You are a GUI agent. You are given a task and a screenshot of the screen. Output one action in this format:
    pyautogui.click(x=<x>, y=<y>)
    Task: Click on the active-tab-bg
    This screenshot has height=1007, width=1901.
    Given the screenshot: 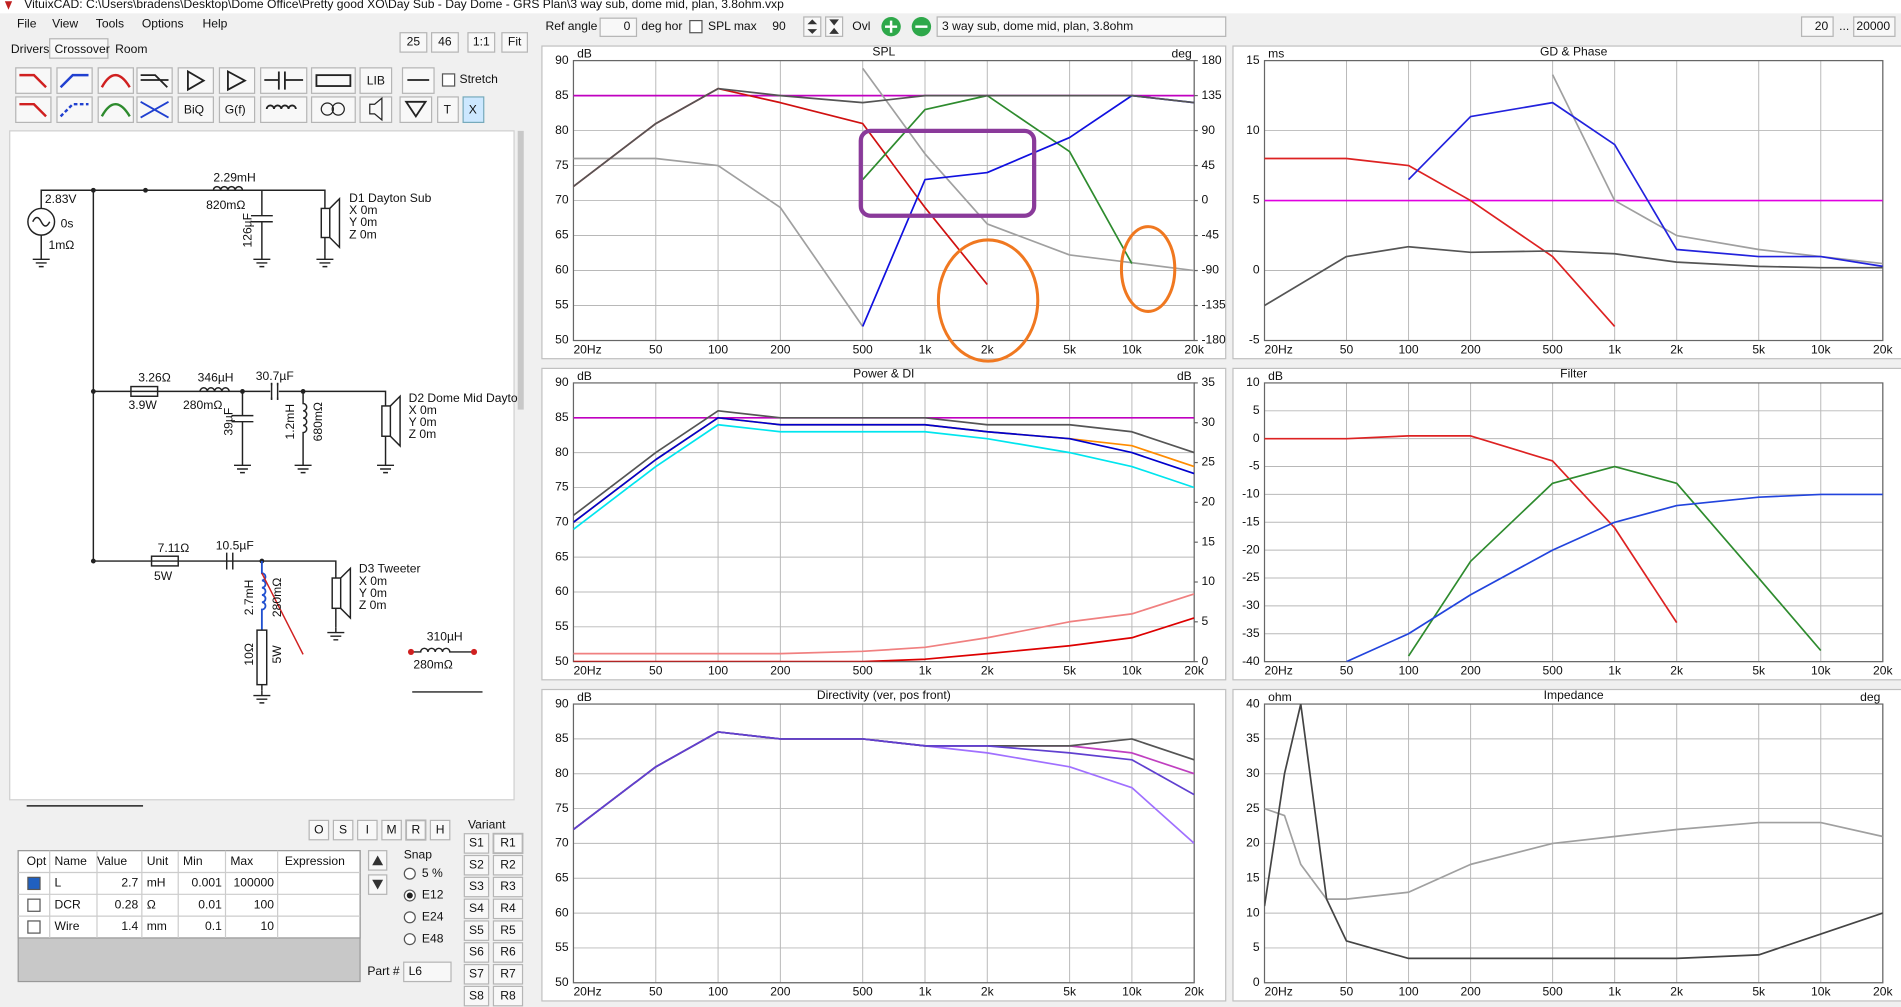 What is the action you would take?
    pyautogui.click(x=79, y=48)
    